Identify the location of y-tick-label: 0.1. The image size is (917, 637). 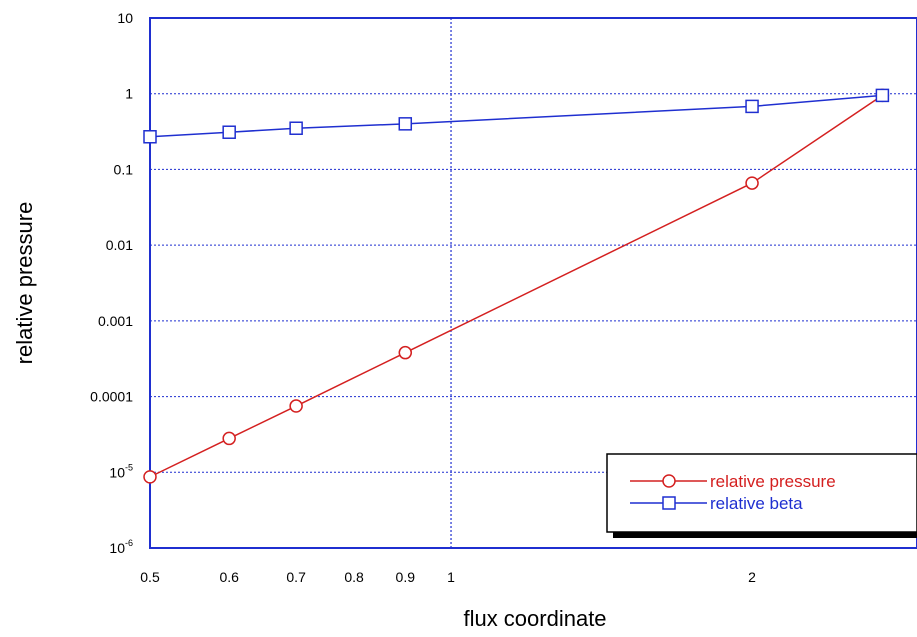
(124, 169).